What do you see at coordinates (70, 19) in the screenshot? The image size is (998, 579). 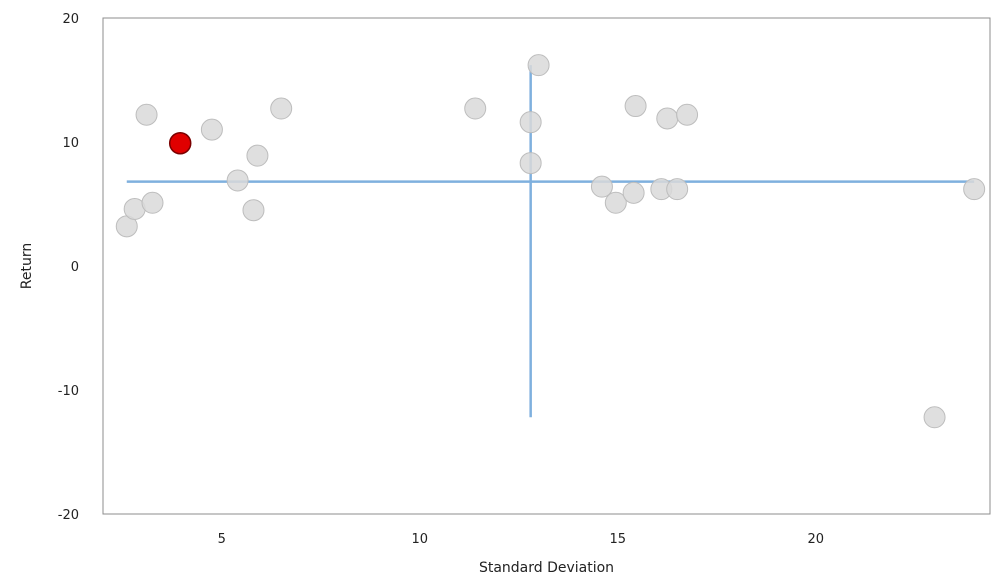 I see `y-tick-label: 20` at bounding box center [70, 19].